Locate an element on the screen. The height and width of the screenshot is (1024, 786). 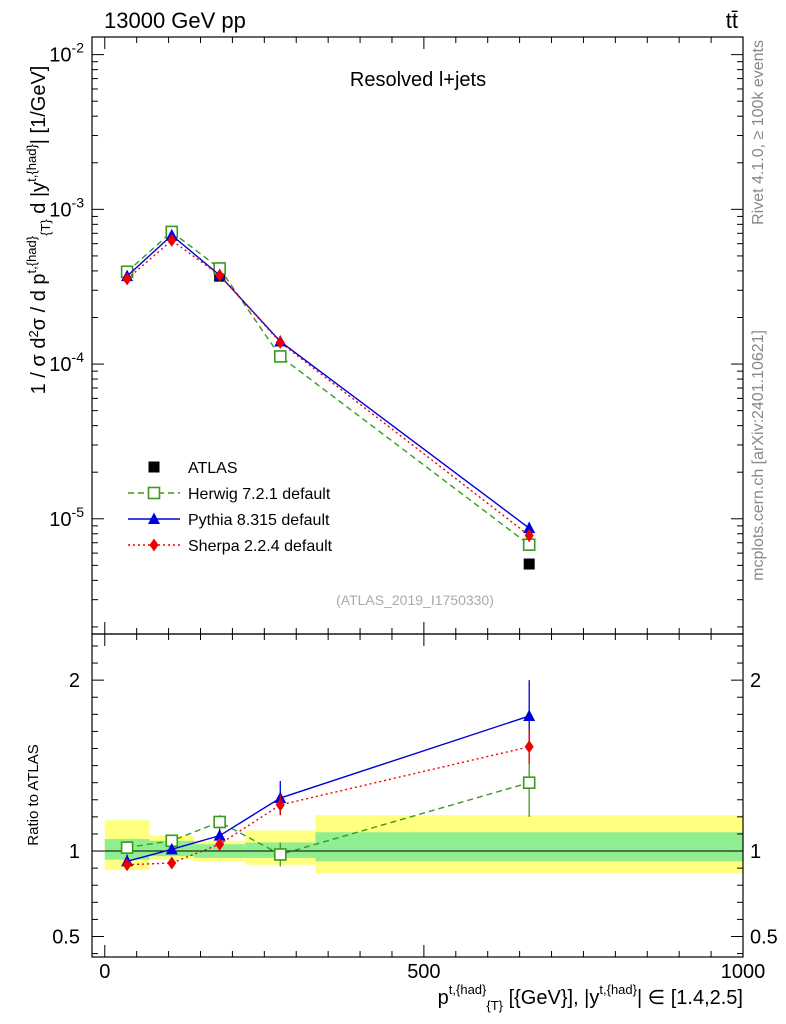
energy-label: 13000 GeV pp is located at coordinates (175, 20).